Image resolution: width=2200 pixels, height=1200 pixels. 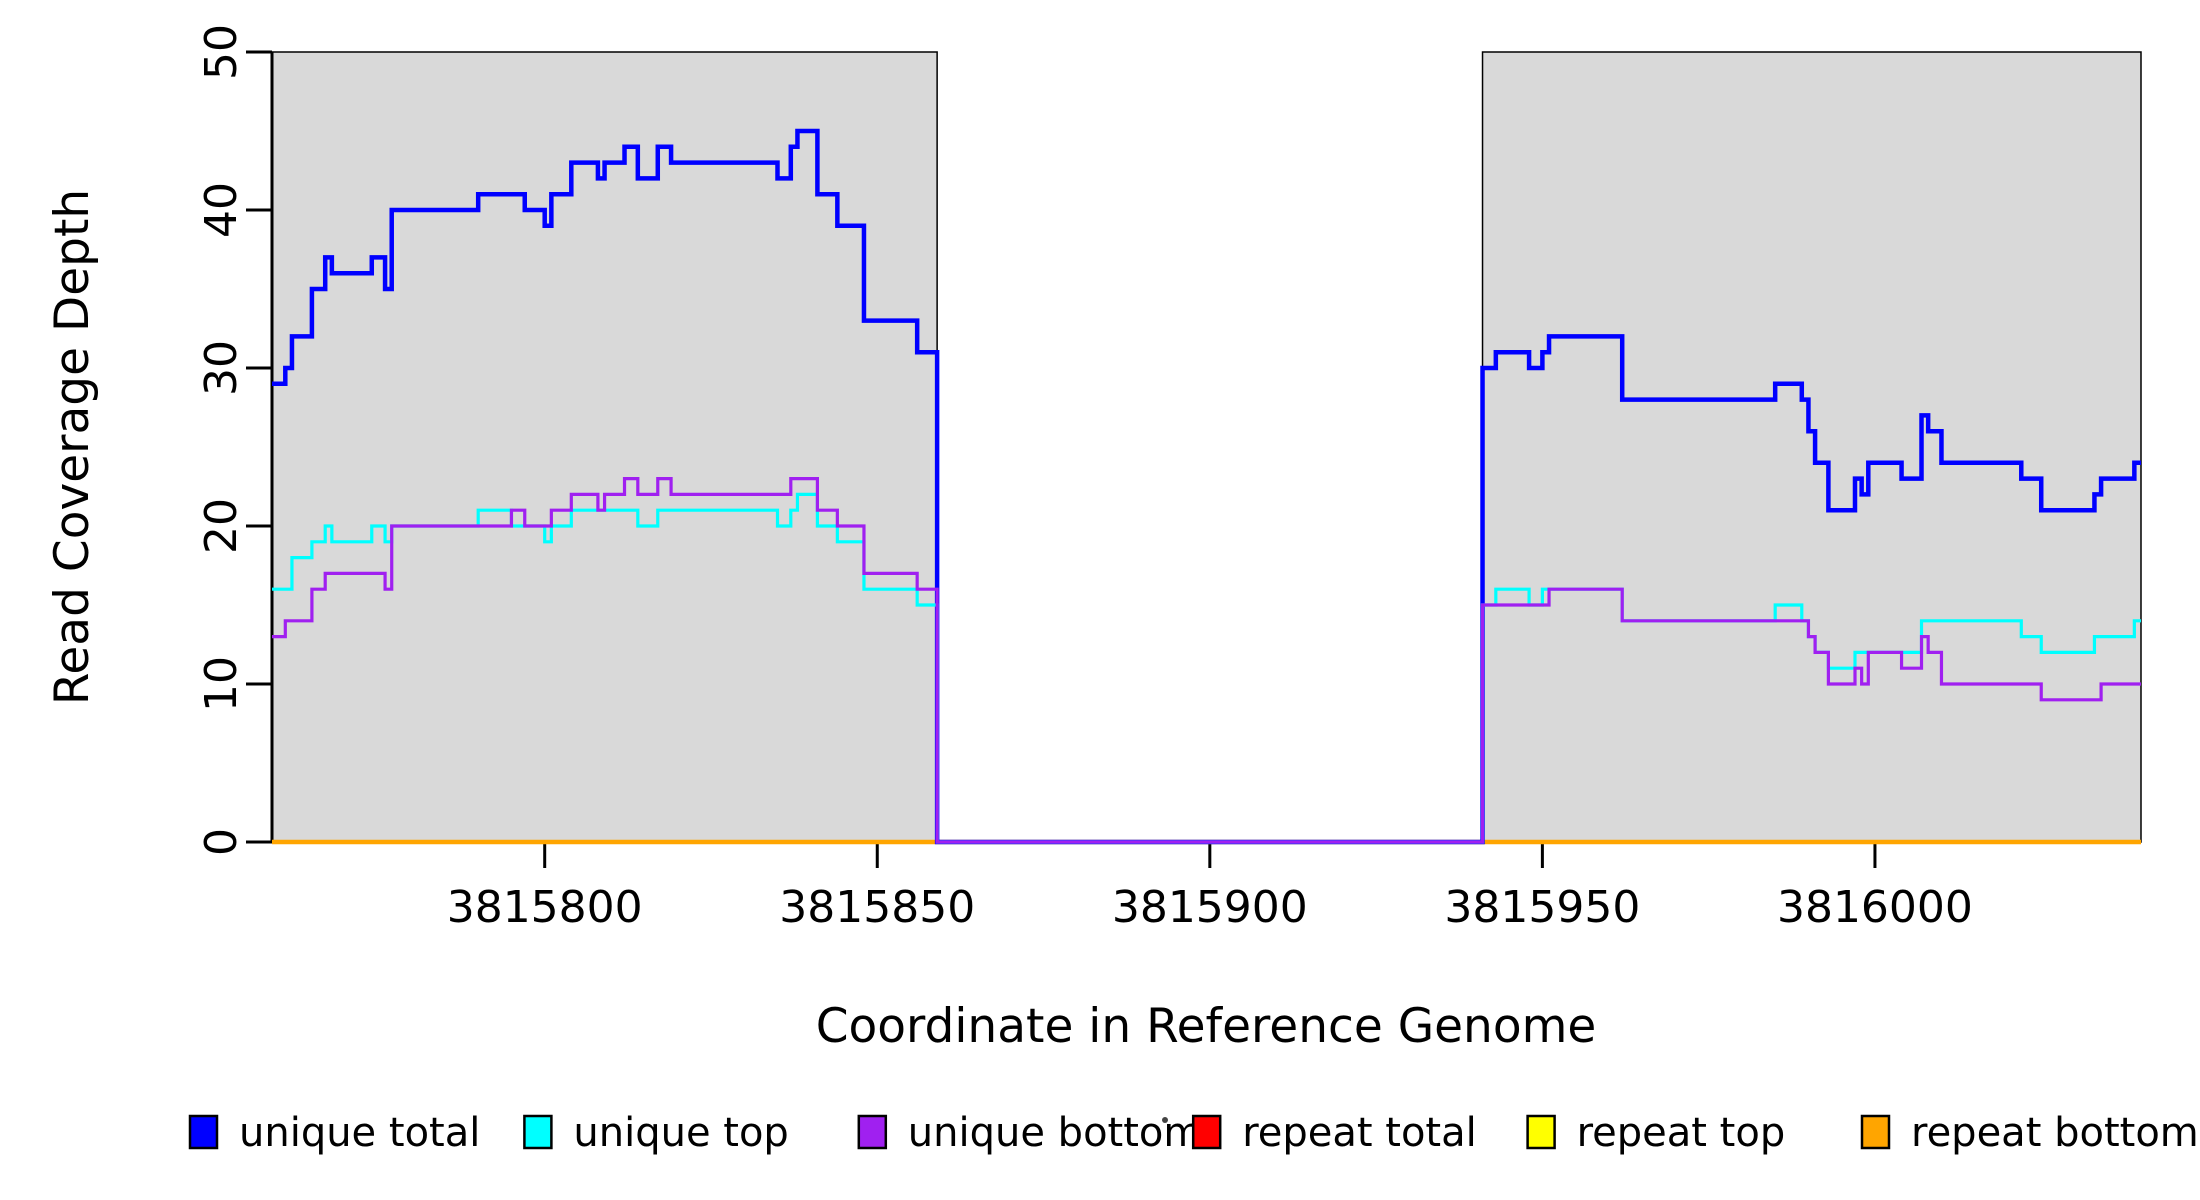 I want to click on x-tick-label: 3815950, so click(x=1542, y=907).